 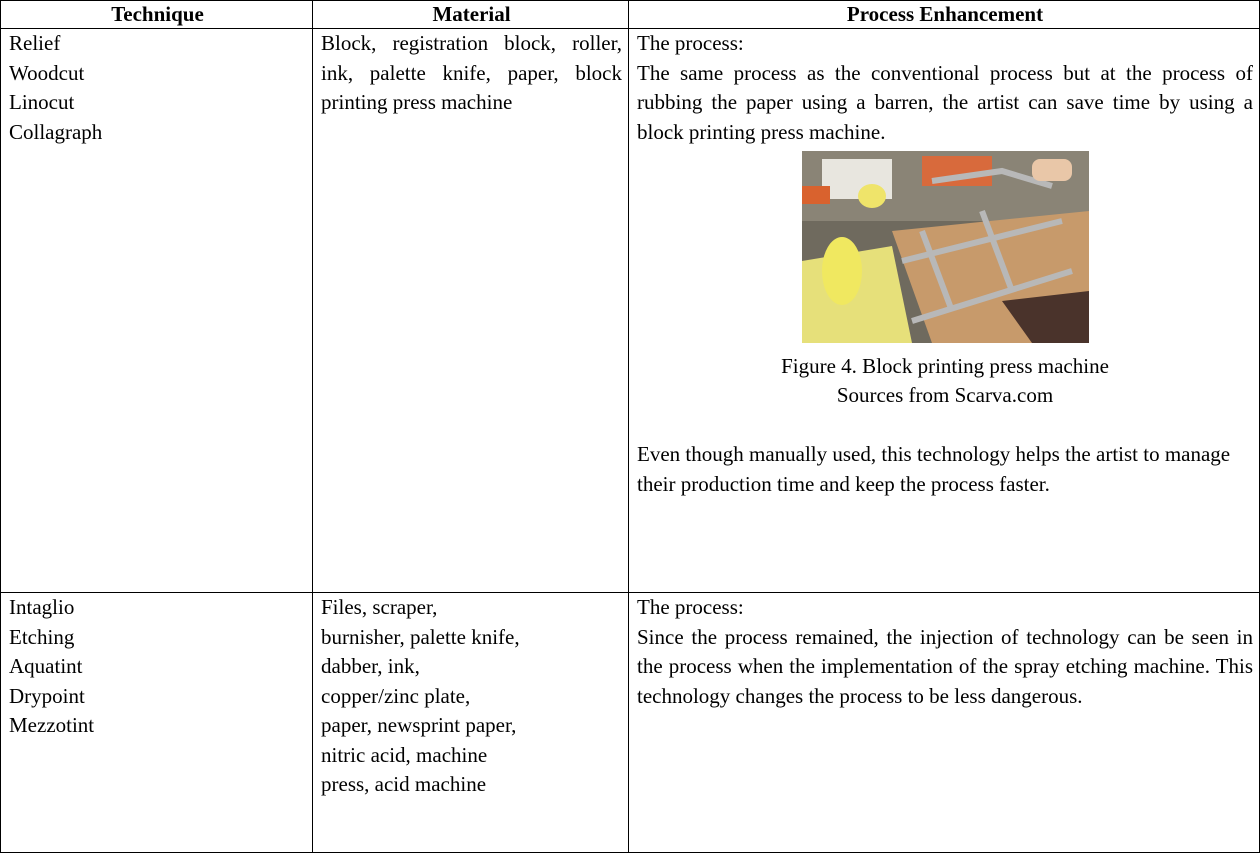 I want to click on figure-source: Sources from Scarva.com, so click(x=945, y=395).